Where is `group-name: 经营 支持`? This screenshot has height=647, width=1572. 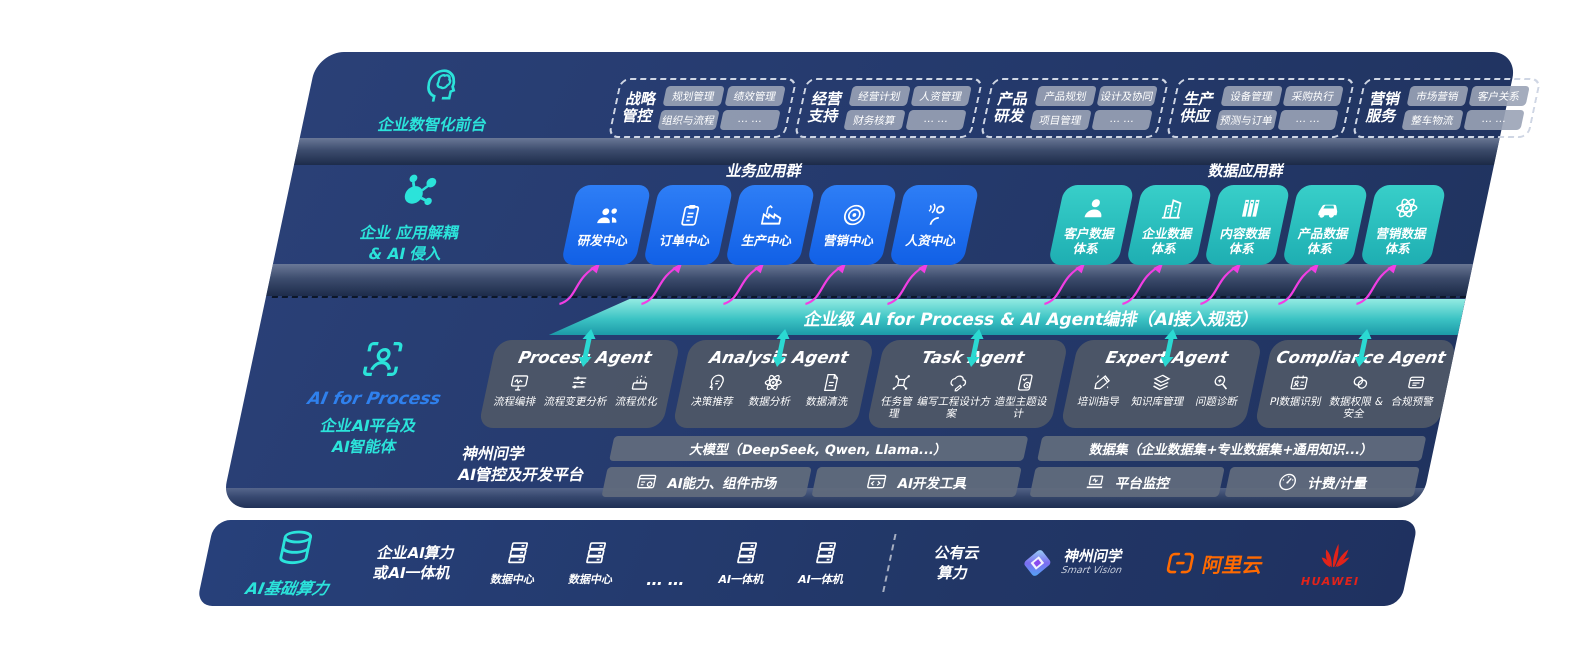
group-name: 经营 支持 is located at coordinates (825, 107).